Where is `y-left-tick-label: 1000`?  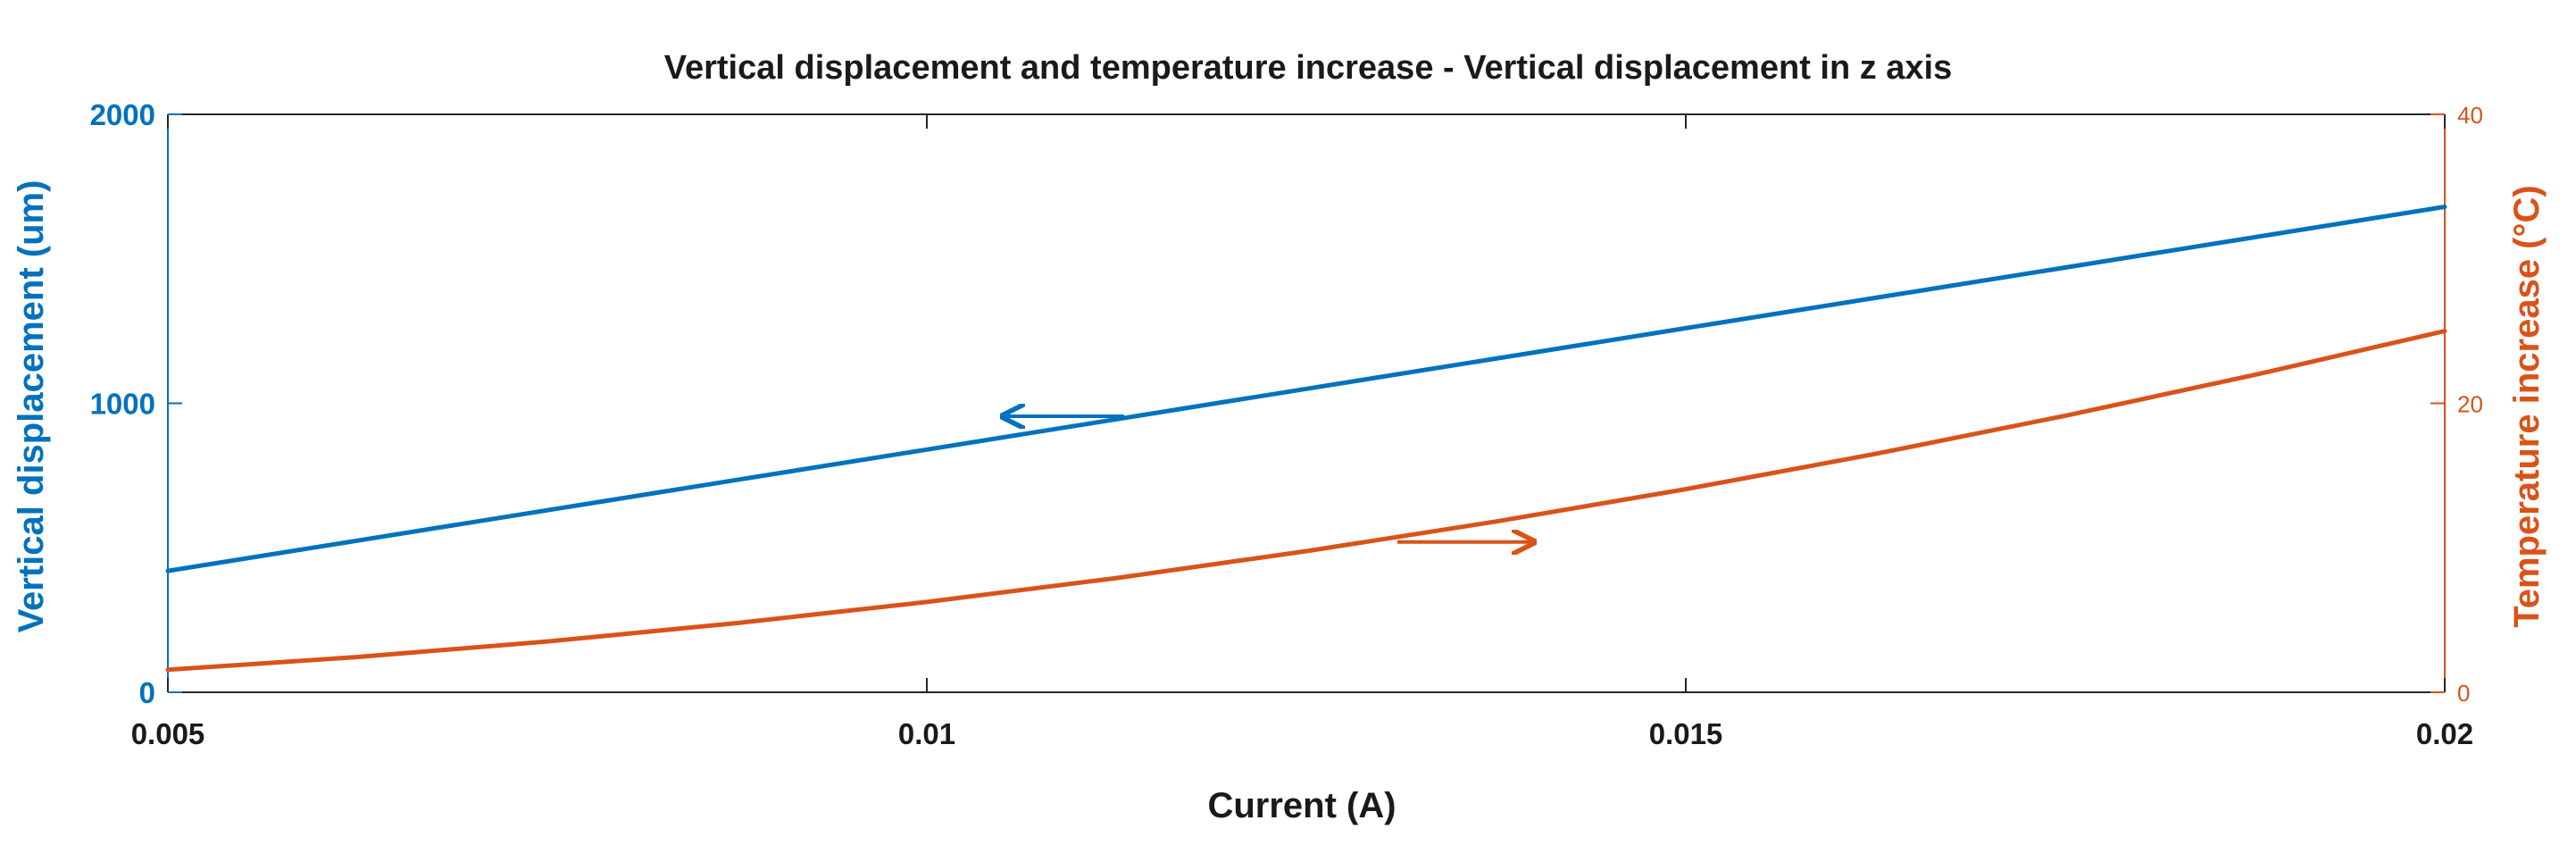
y-left-tick-label: 1000 is located at coordinates (122, 404).